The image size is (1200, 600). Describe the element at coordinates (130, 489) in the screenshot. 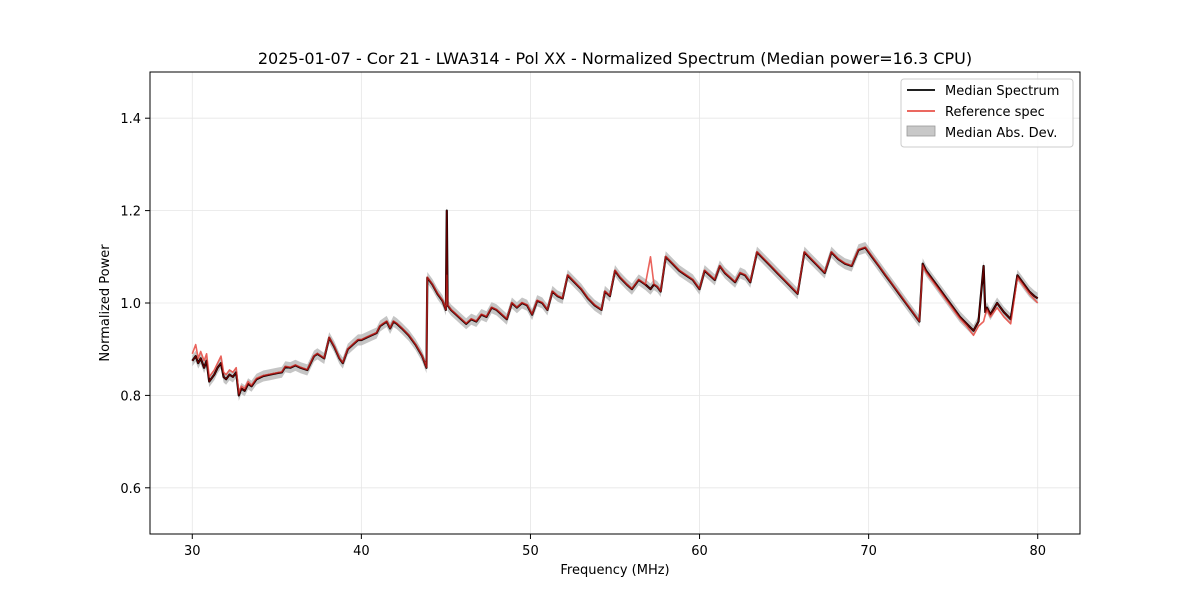

I see `y-tick-label: 0.6` at that location.